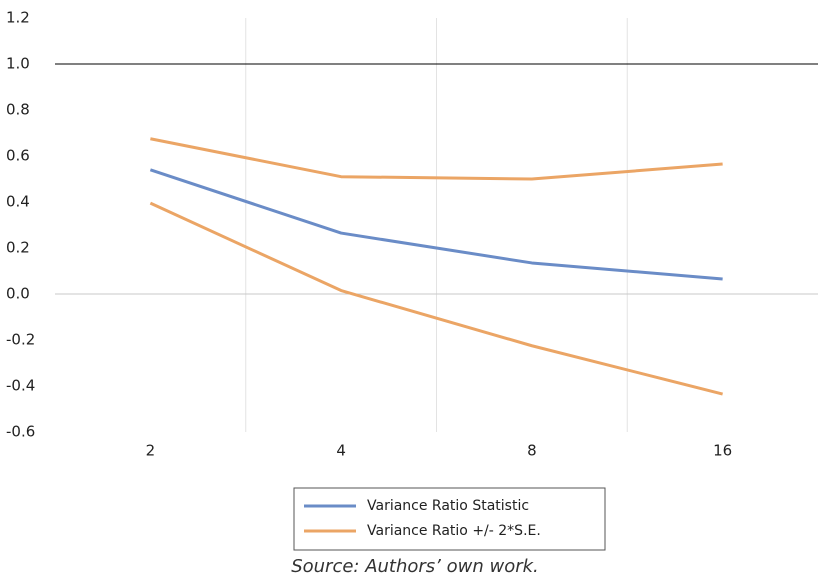 The width and height of the screenshot is (828, 583). What do you see at coordinates (18, 110) in the screenshot?
I see `y-tick-label: 0.8` at bounding box center [18, 110].